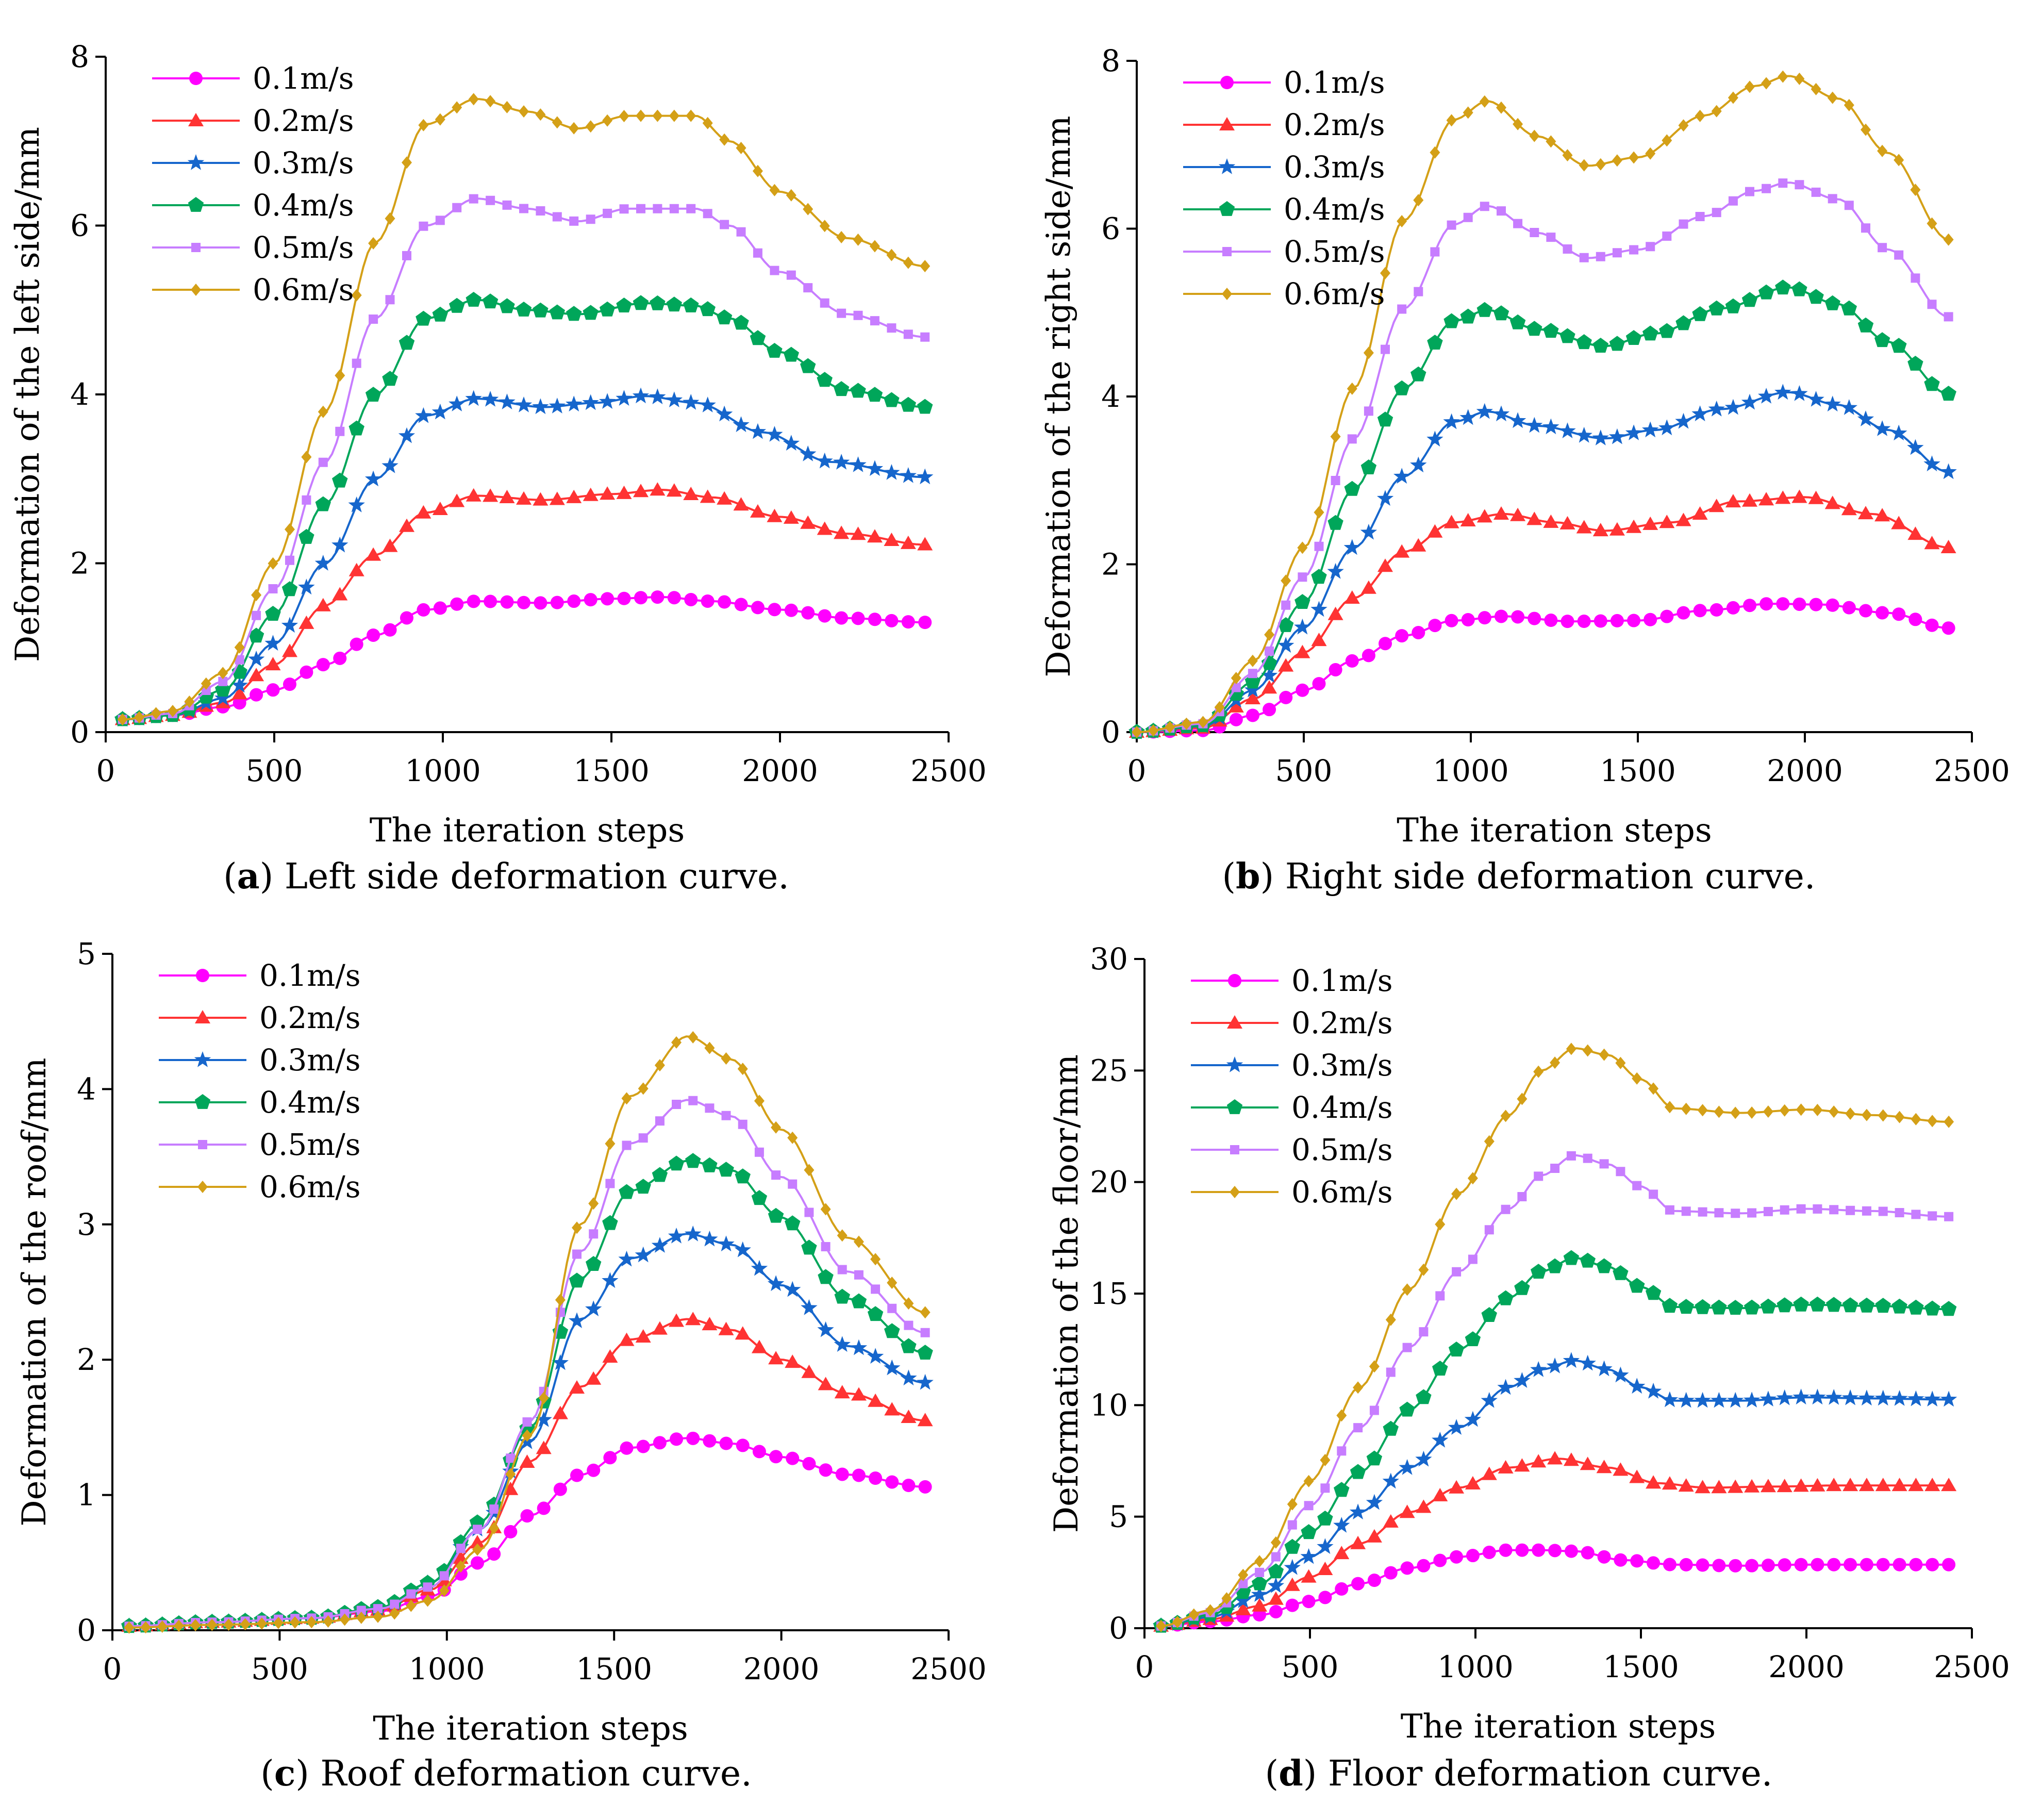 The image size is (2025, 1820). What do you see at coordinates (249, 876) in the screenshot?
I see `caption-letter: a` at bounding box center [249, 876].